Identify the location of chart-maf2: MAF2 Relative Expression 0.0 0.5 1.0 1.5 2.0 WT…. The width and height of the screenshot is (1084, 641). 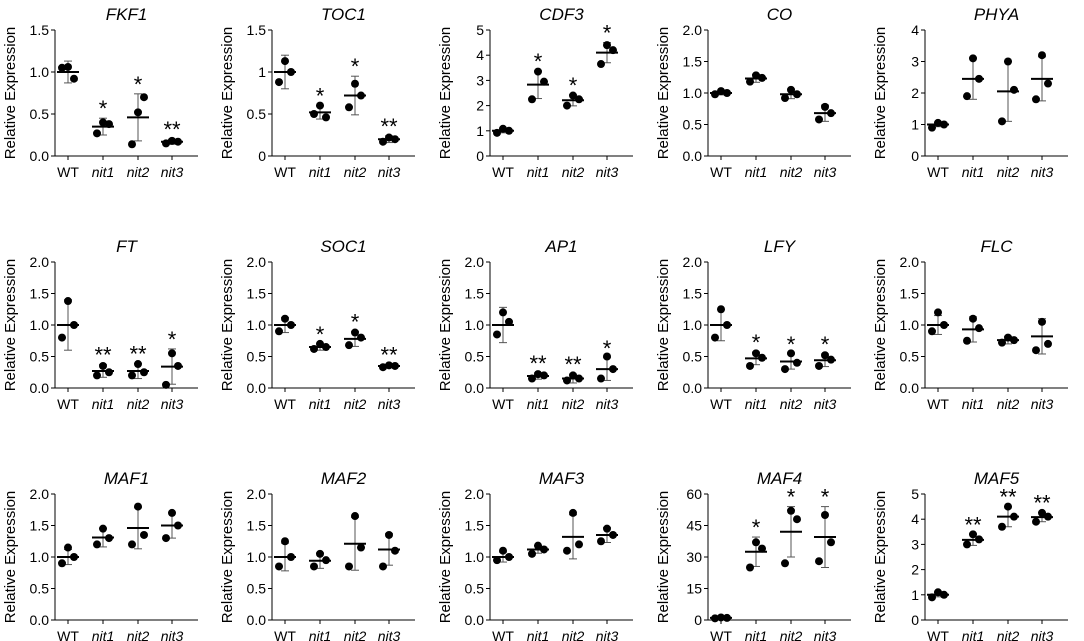
(317, 555).